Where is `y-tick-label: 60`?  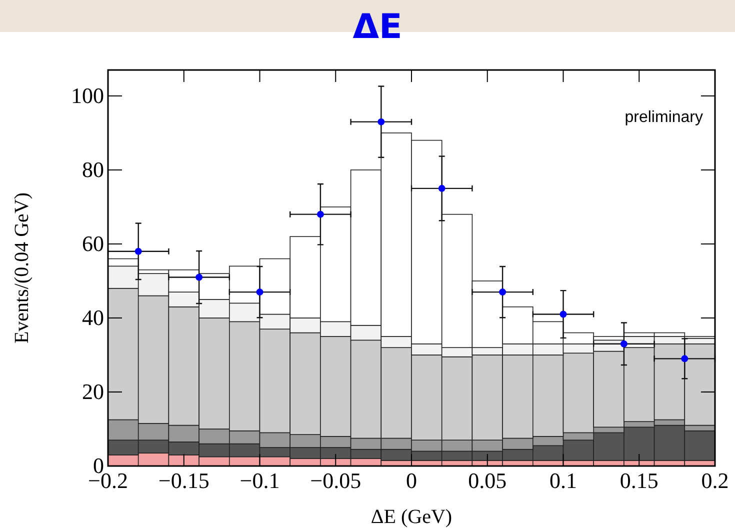 y-tick-label: 60 is located at coordinates (93, 243).